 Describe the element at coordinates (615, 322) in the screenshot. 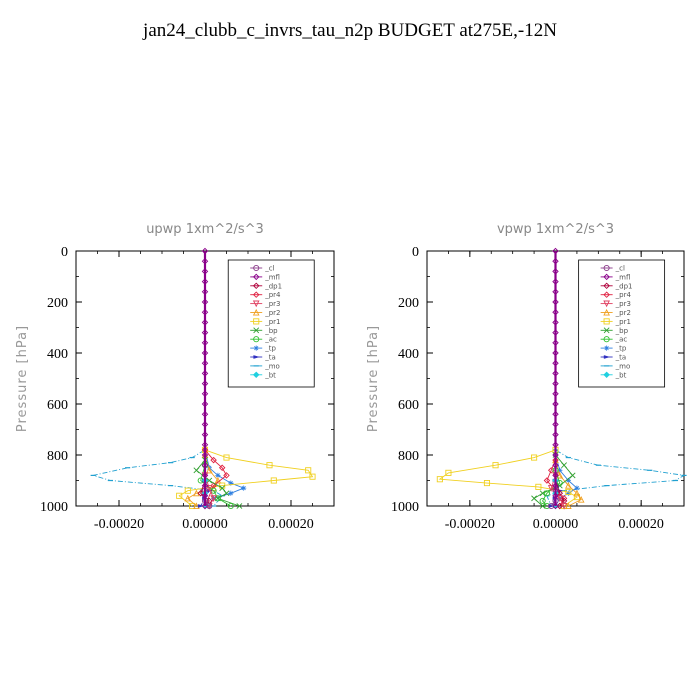

I see `legend-entry: _pr1` at that location.